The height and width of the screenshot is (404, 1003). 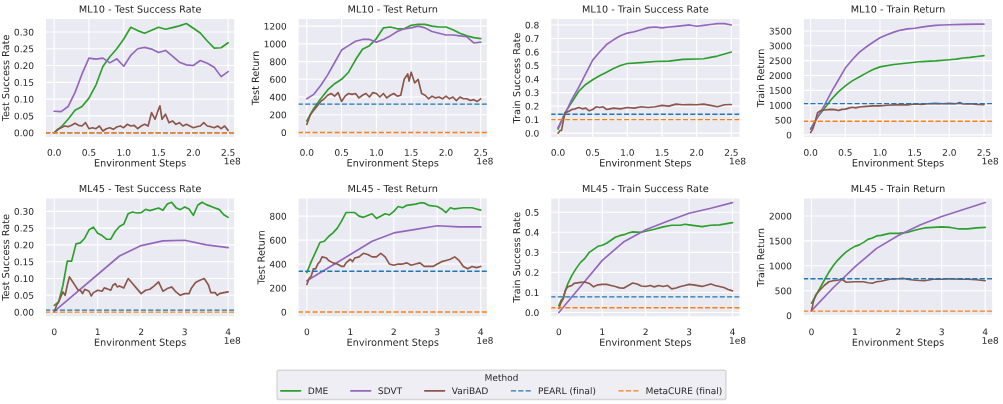 I want to click on y-tick-label: 600, so click(x=278, y=79).